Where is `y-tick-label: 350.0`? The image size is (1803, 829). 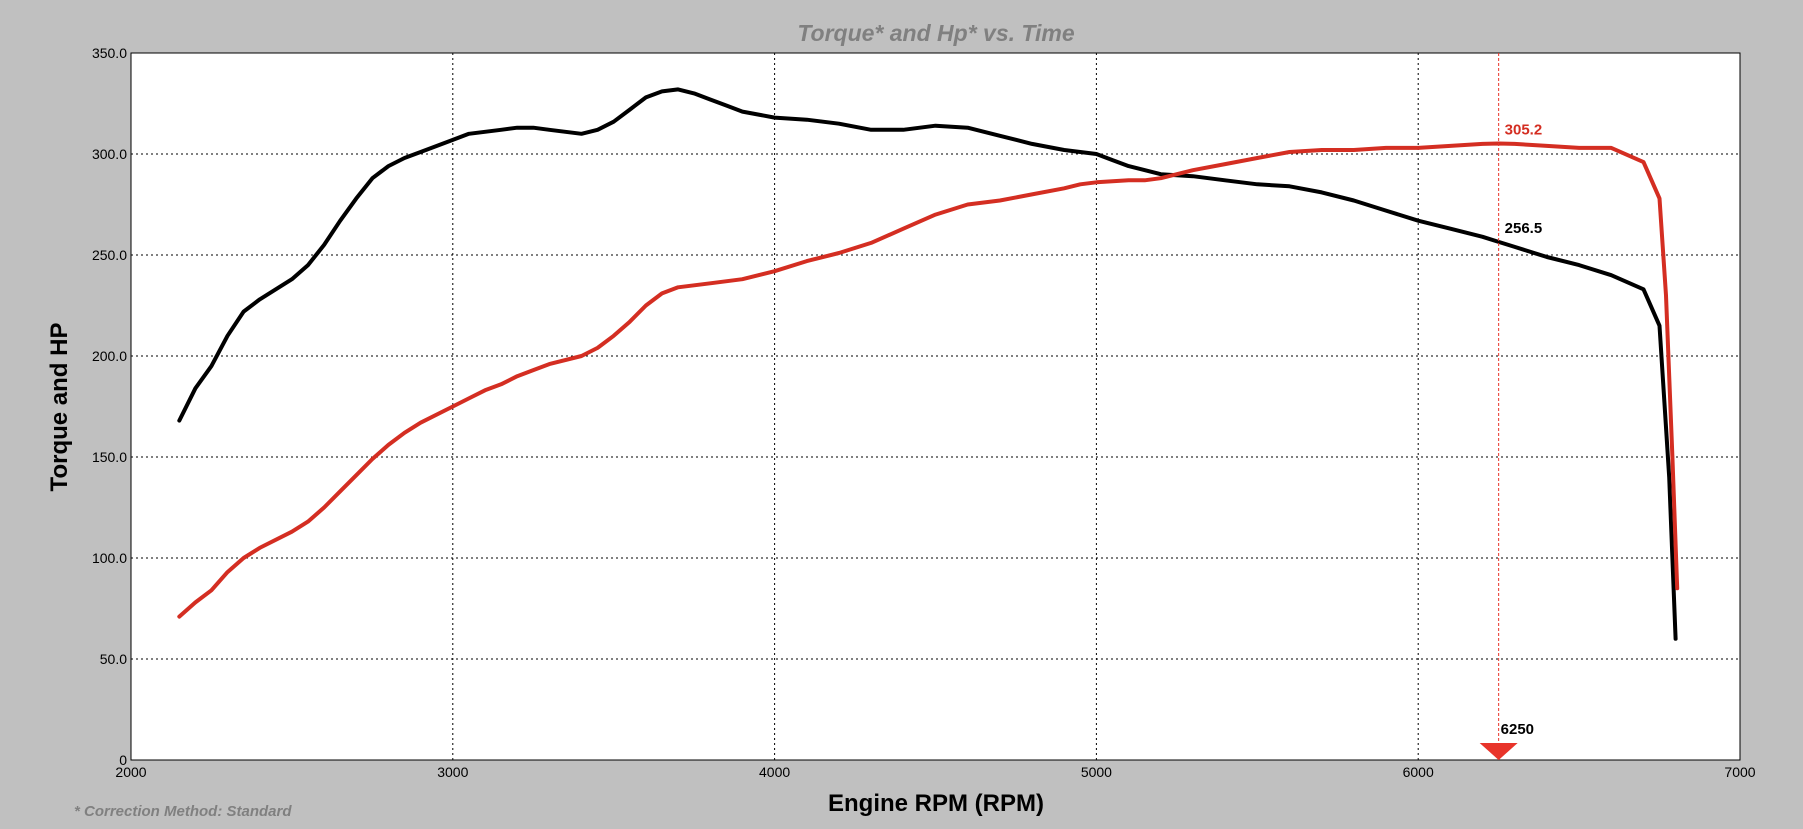
y-tick-label: 350.0 is located at coordinates (109, 53).